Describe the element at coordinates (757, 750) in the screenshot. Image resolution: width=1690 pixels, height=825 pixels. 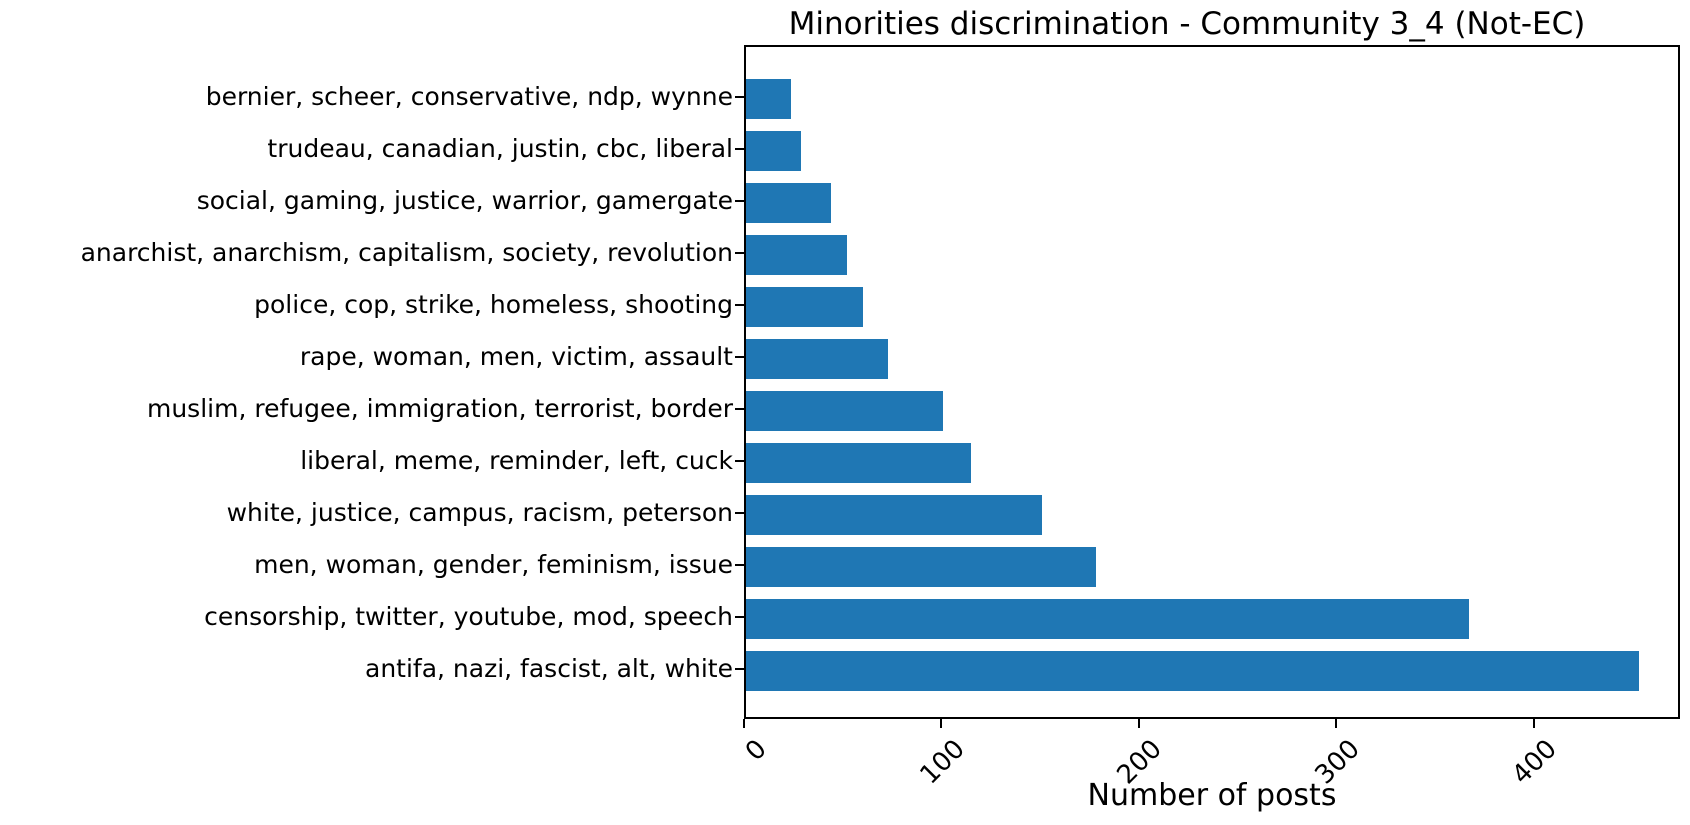
I see `x-tick-label: 0` at that location.